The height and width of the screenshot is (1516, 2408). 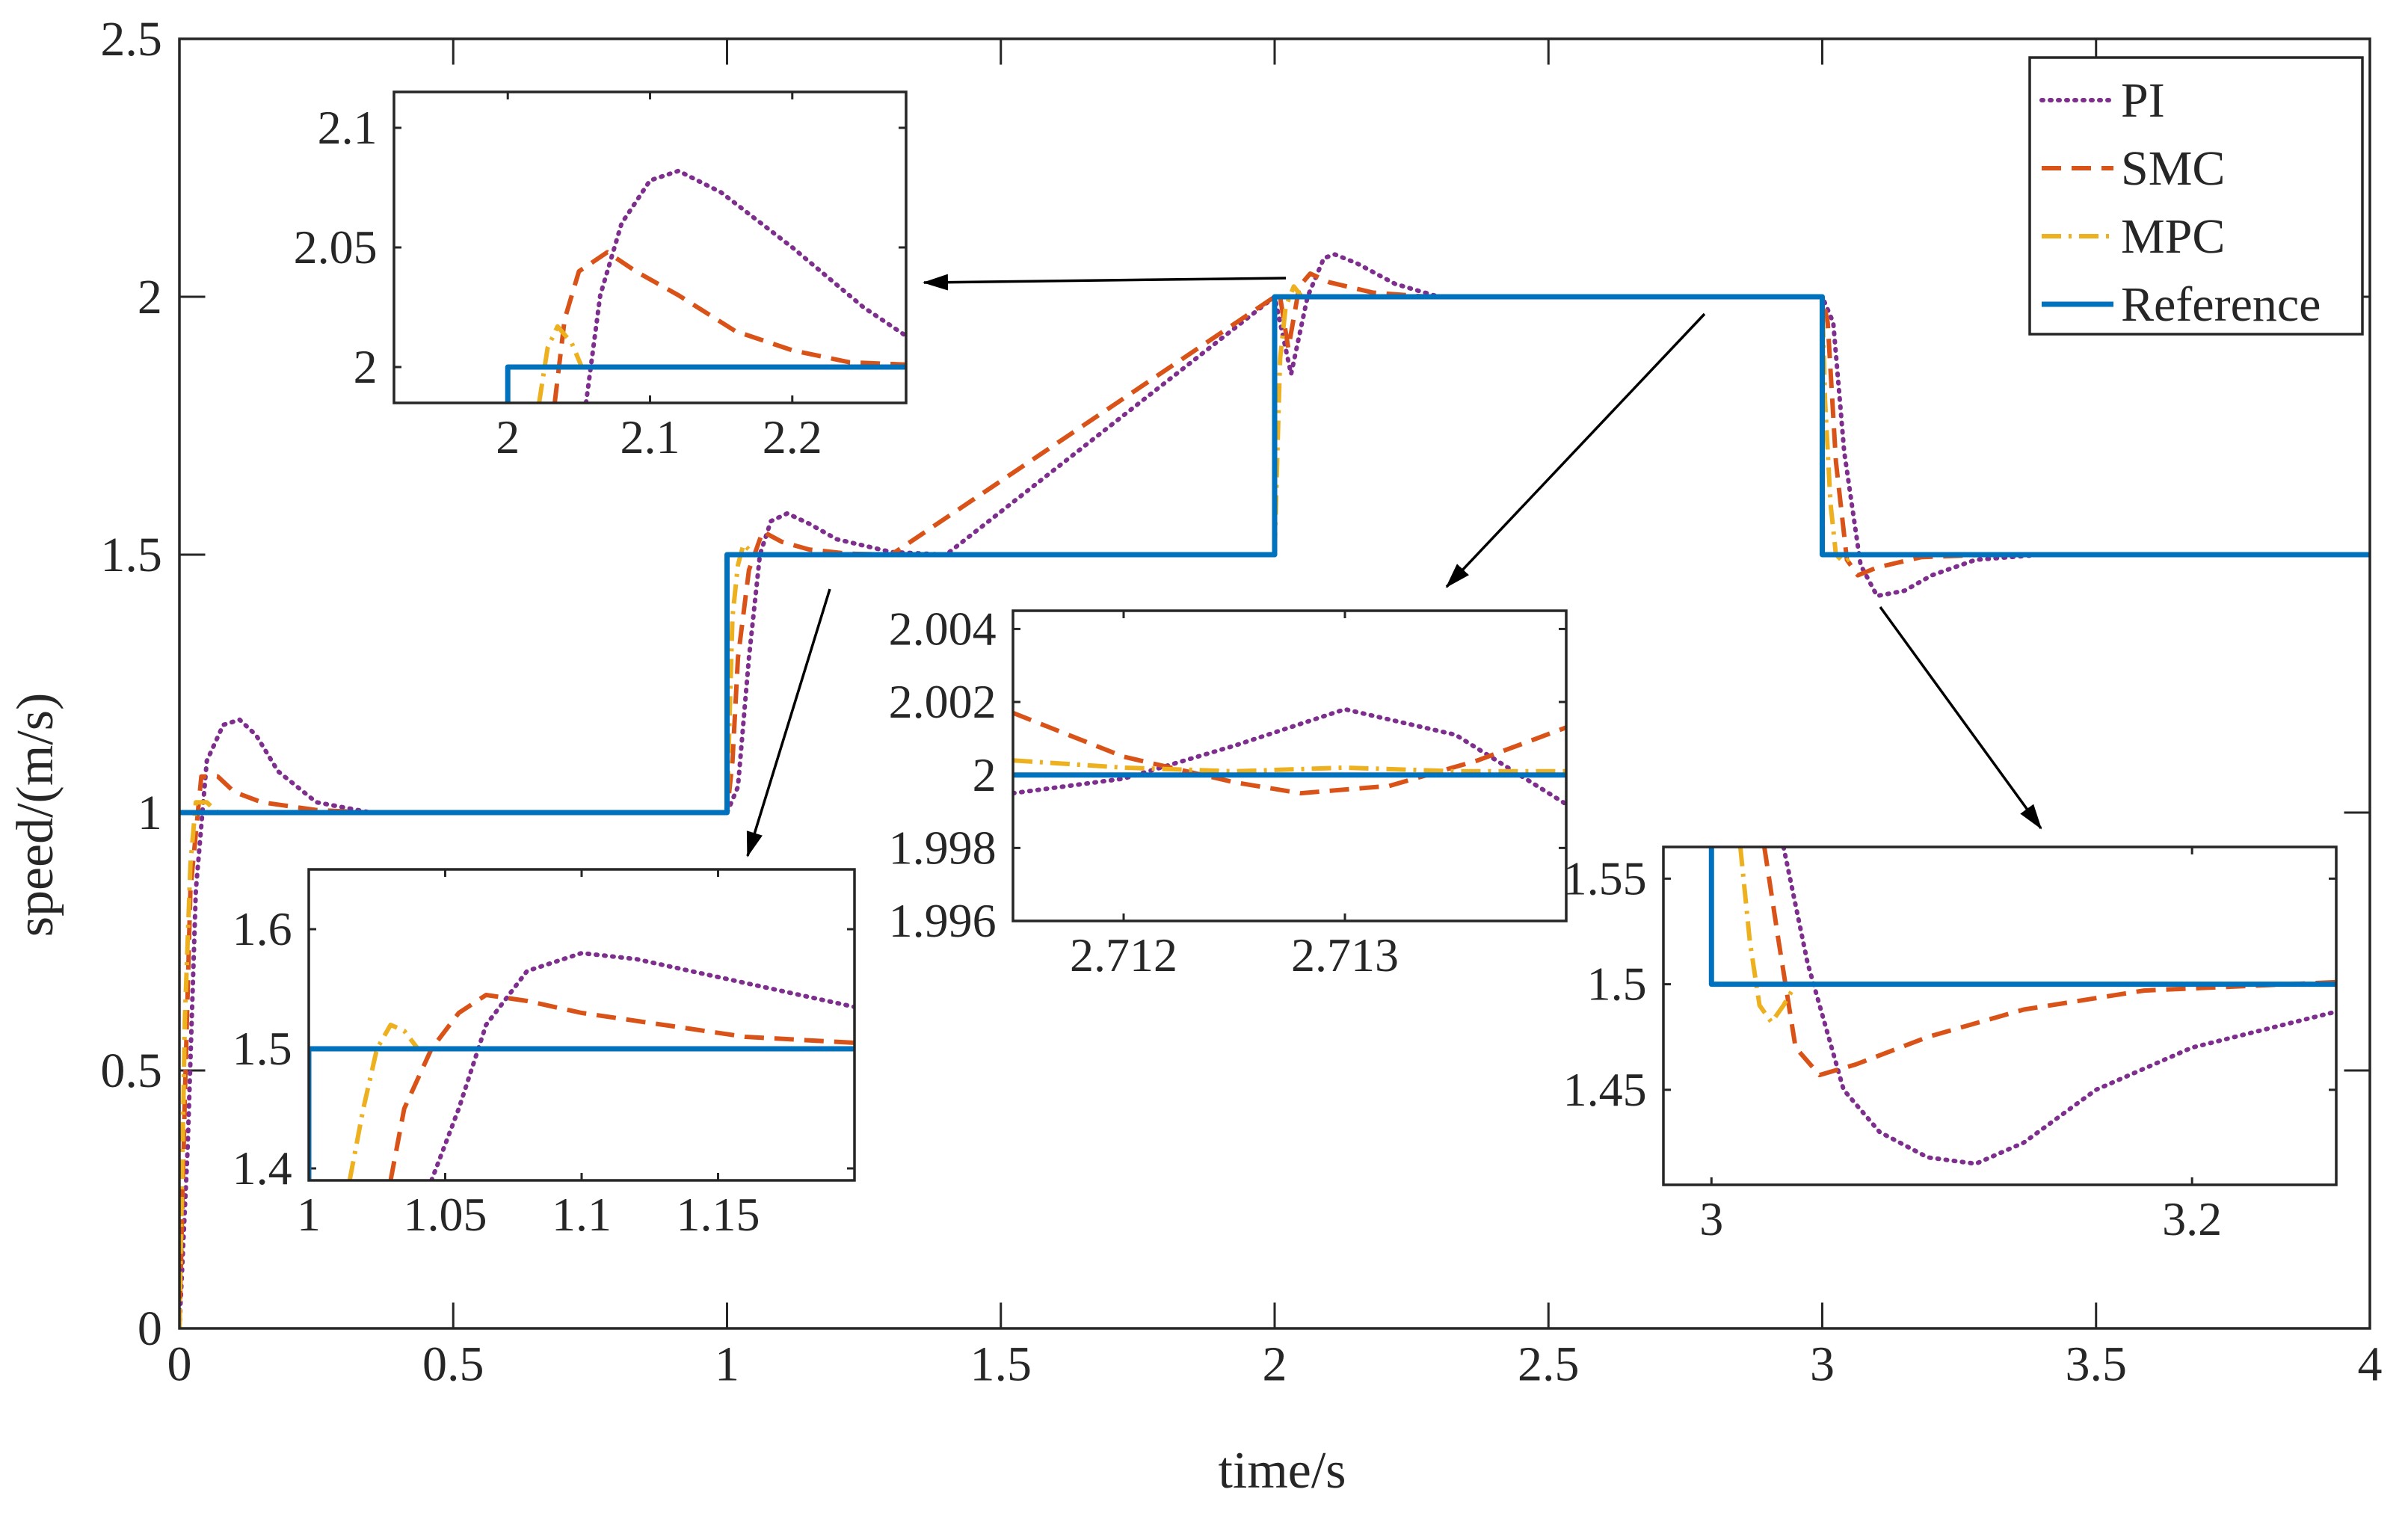 I want to click on legend-label-reference: Reference, so click(x=2221, y=305).